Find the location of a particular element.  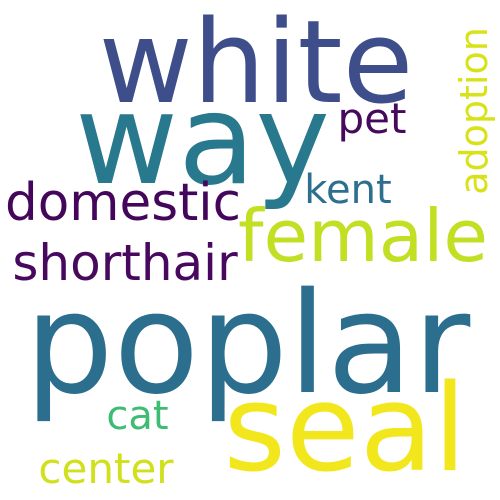

word-kent: kent is located at coordinates (348, 190).